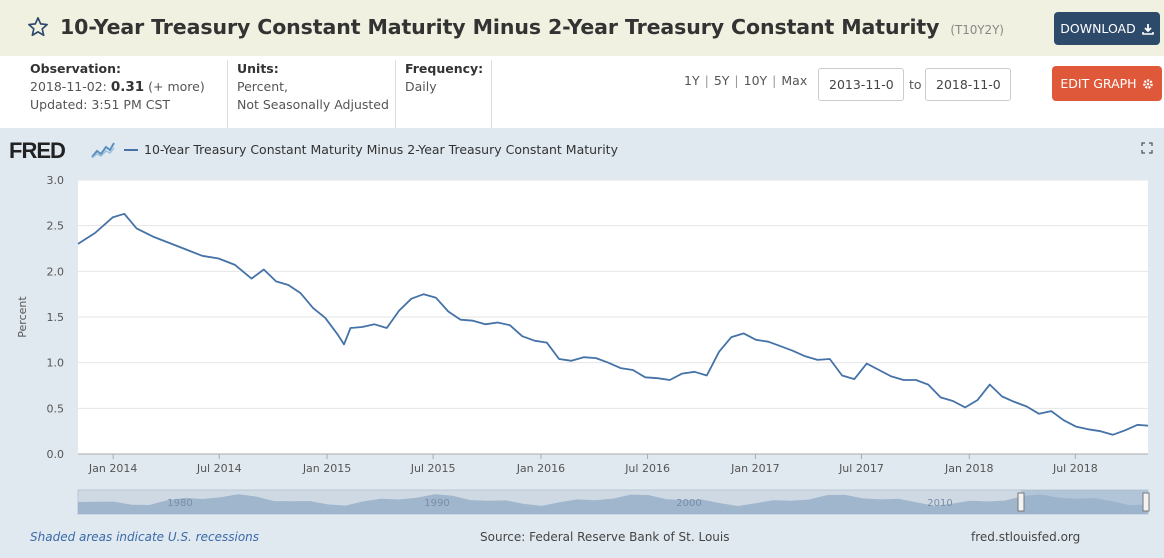 This screenshot has width=1164, height=558. I want to click on star-icon, so click(38, 27).